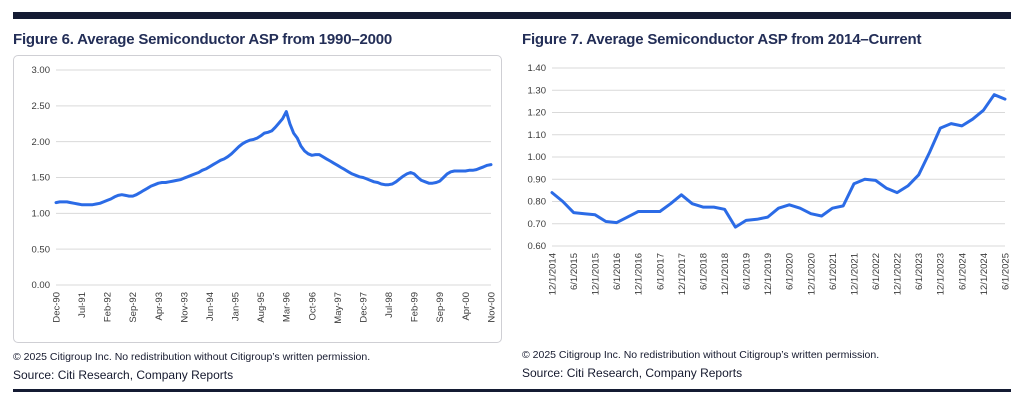 The height and width of the screenshot is (408, 1024). I want to click on y-axis-tick-label: 0.00, so click(41, 285).